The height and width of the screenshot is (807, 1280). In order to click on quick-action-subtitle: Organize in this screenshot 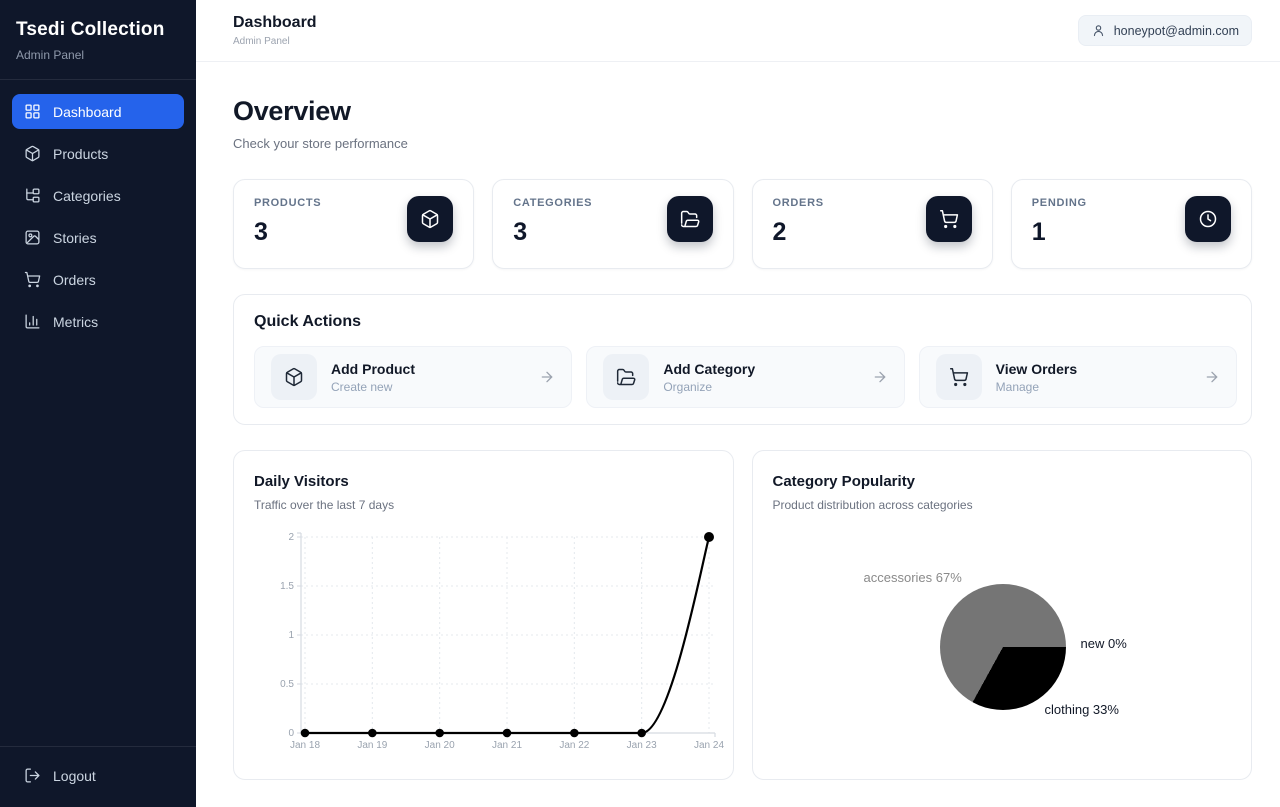, I will do `click(688, 386)`.